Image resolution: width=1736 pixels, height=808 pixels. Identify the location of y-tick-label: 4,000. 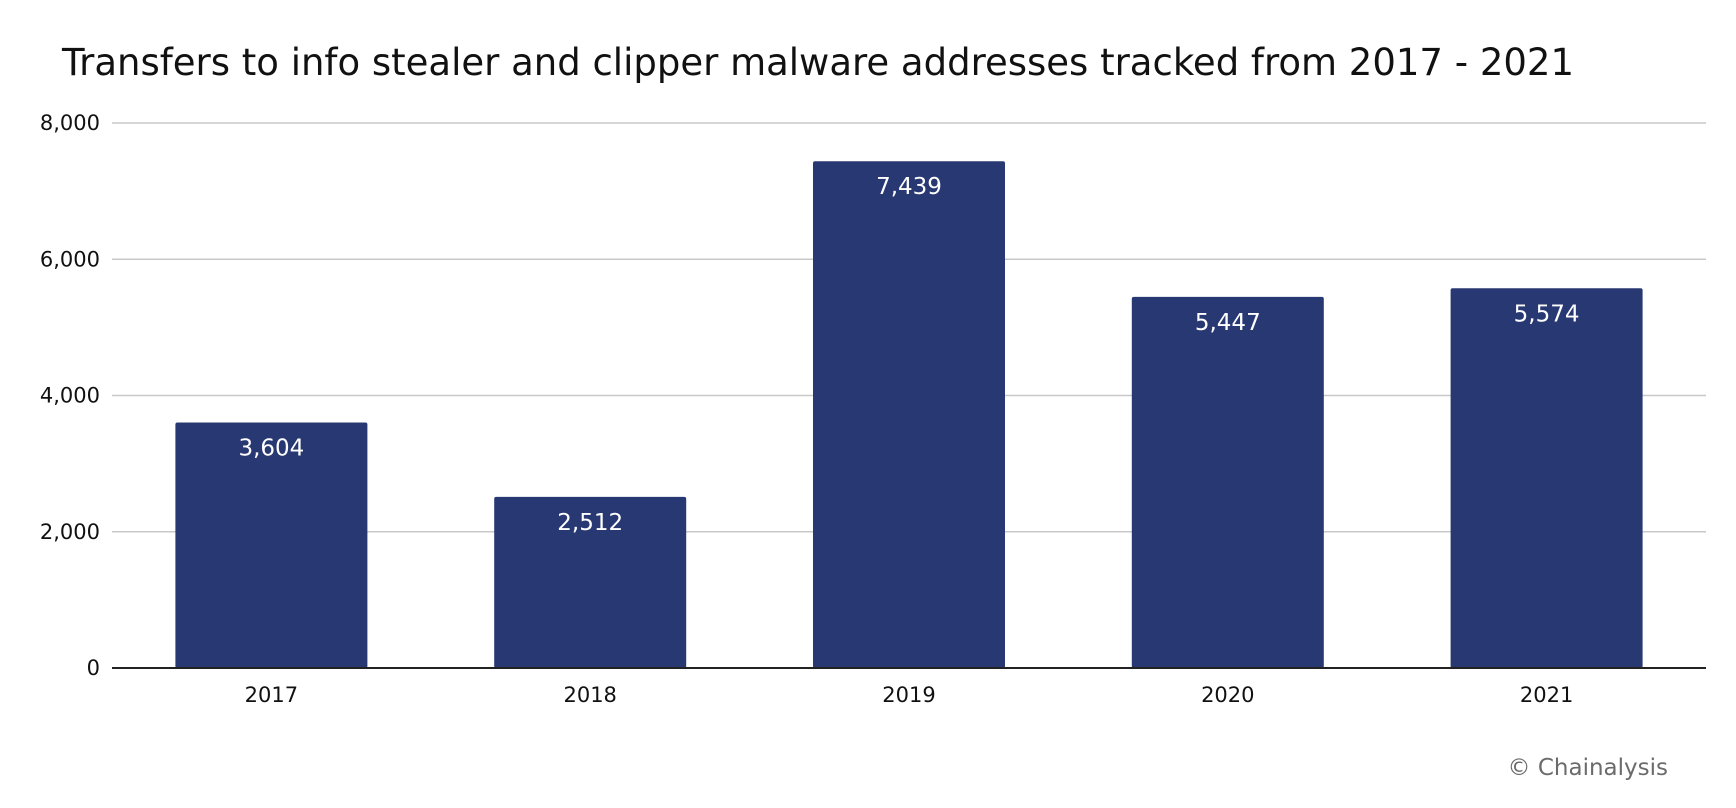
(70, 396).